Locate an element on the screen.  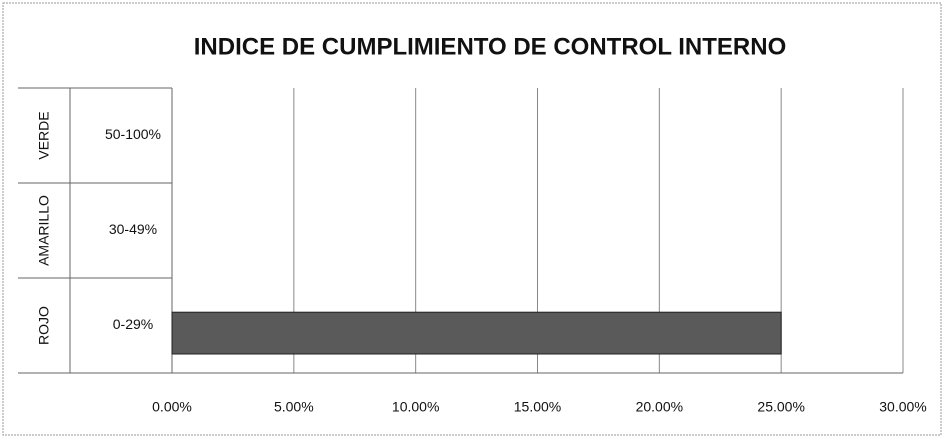
y-tick-label: 0-29% is located at coordinates (133, 324).